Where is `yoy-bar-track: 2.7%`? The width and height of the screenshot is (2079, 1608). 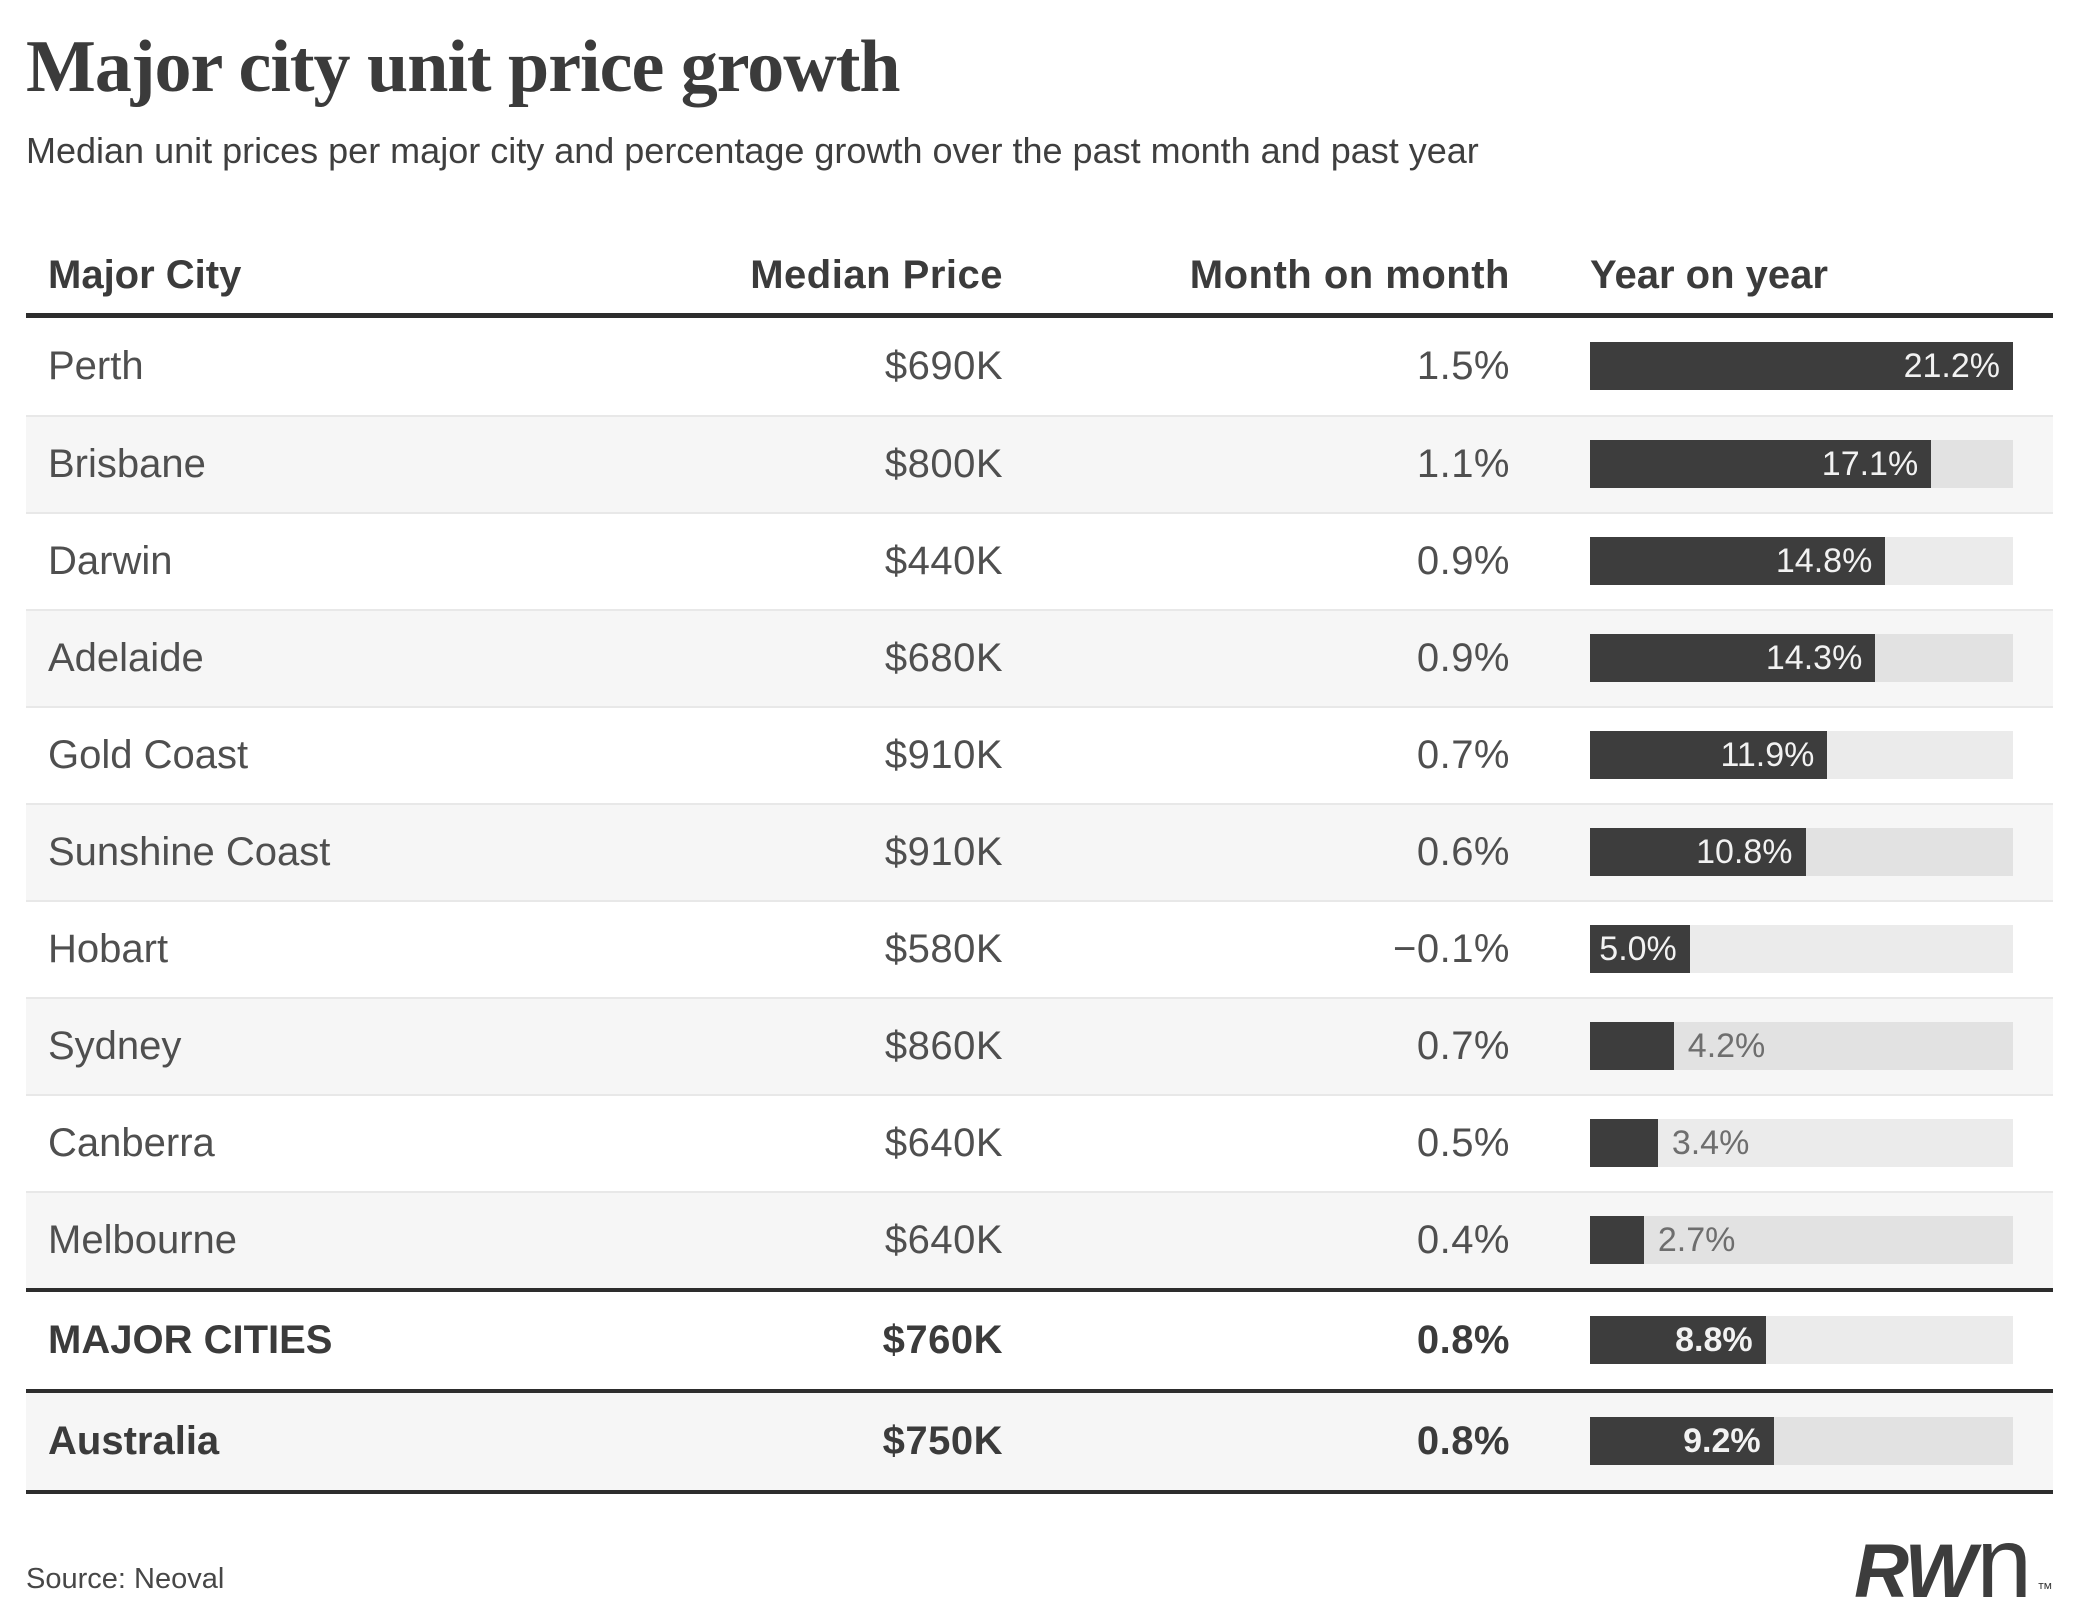 yoy-bar-track: 2.7% is located at coordinates (1801, 1240).